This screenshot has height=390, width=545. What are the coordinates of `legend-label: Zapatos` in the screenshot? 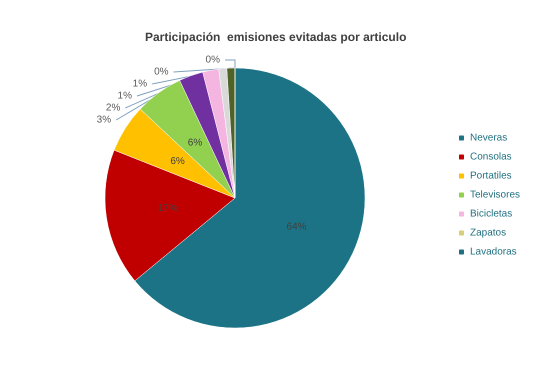 It's located at (488, 233).